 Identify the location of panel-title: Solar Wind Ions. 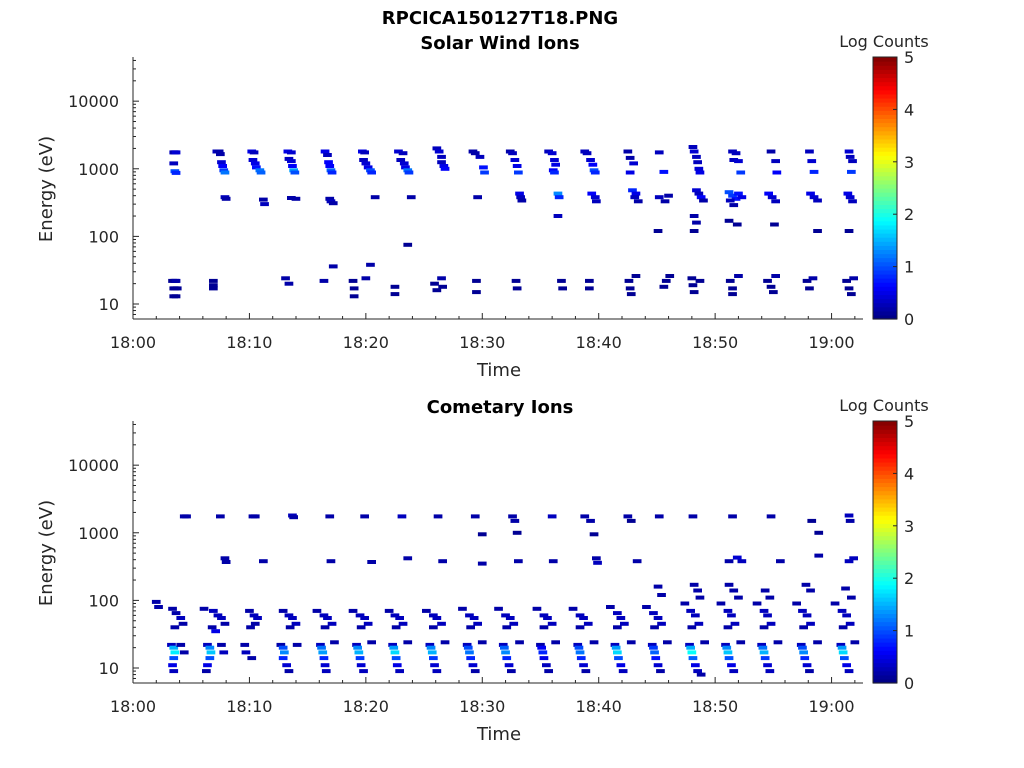
(499, 43).